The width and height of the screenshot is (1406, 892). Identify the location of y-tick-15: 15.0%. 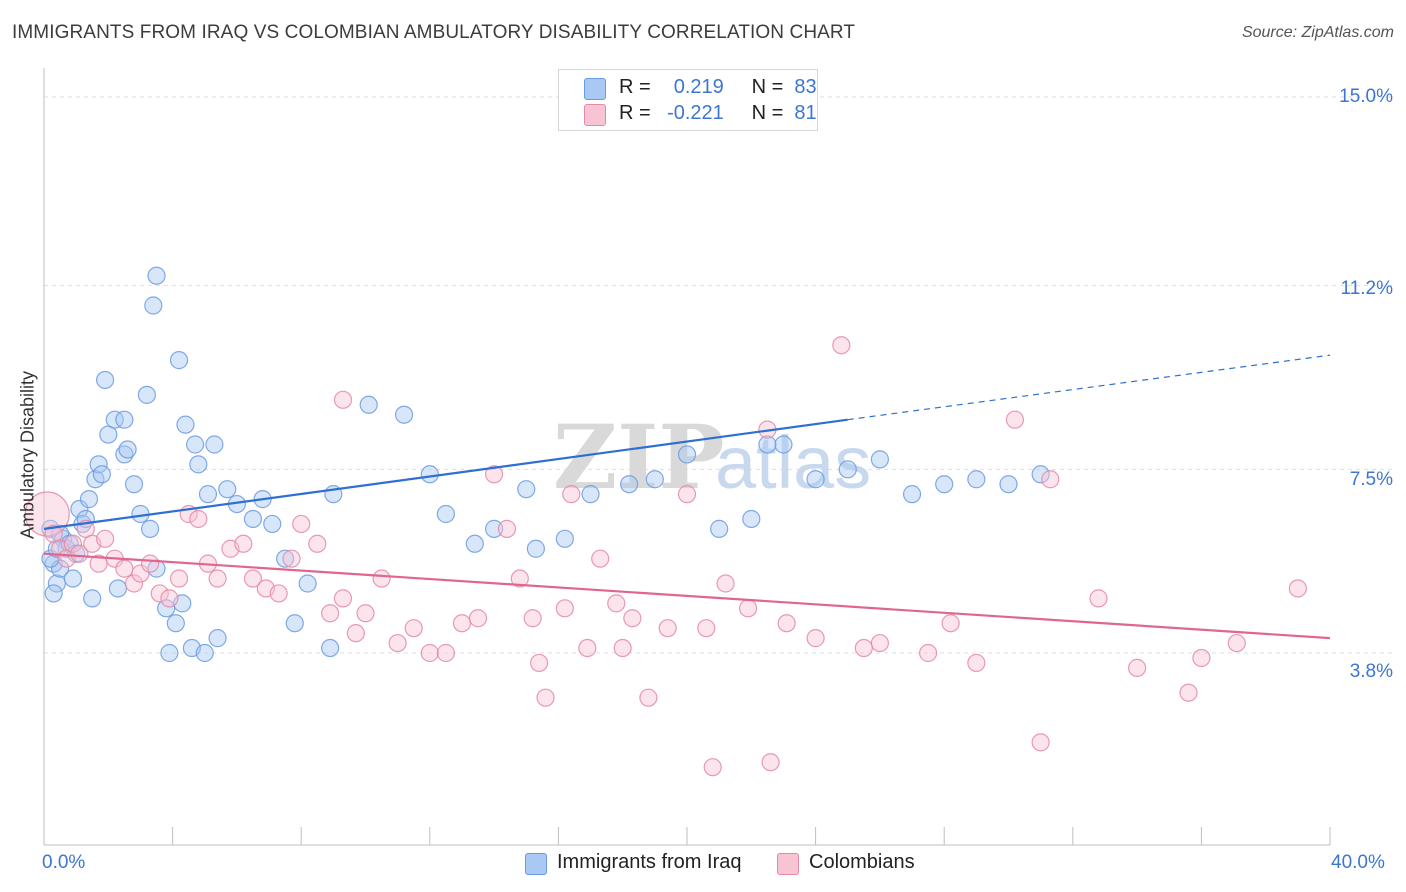
(1366, 96).